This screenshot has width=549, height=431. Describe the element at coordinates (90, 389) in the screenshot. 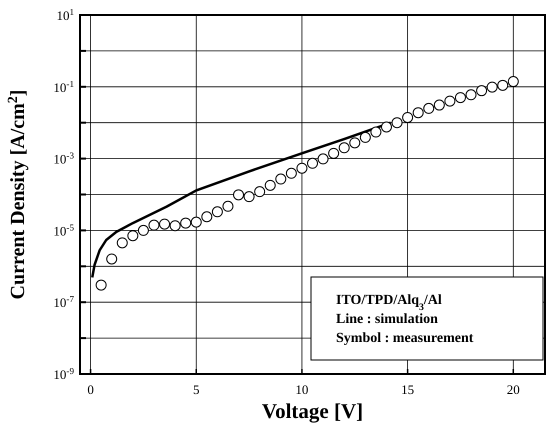

I see `x-tick-label: 0` at that location.